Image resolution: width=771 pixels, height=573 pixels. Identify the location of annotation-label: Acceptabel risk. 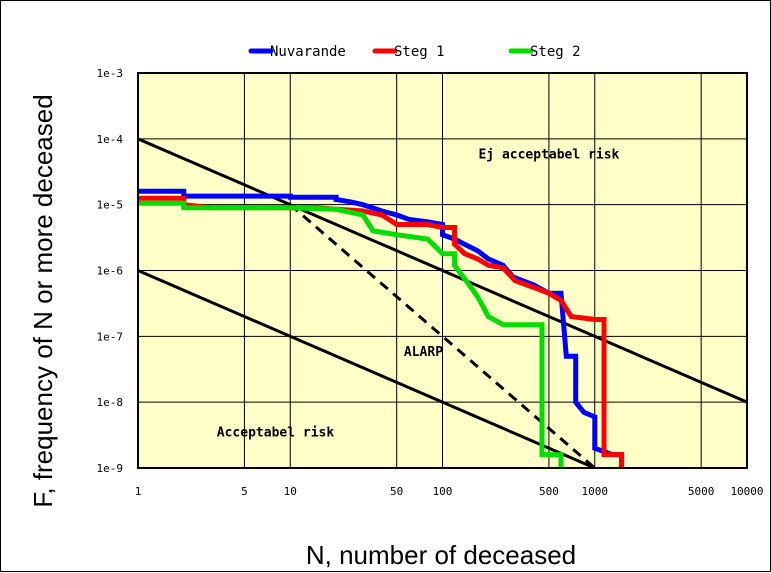
(276, 433).